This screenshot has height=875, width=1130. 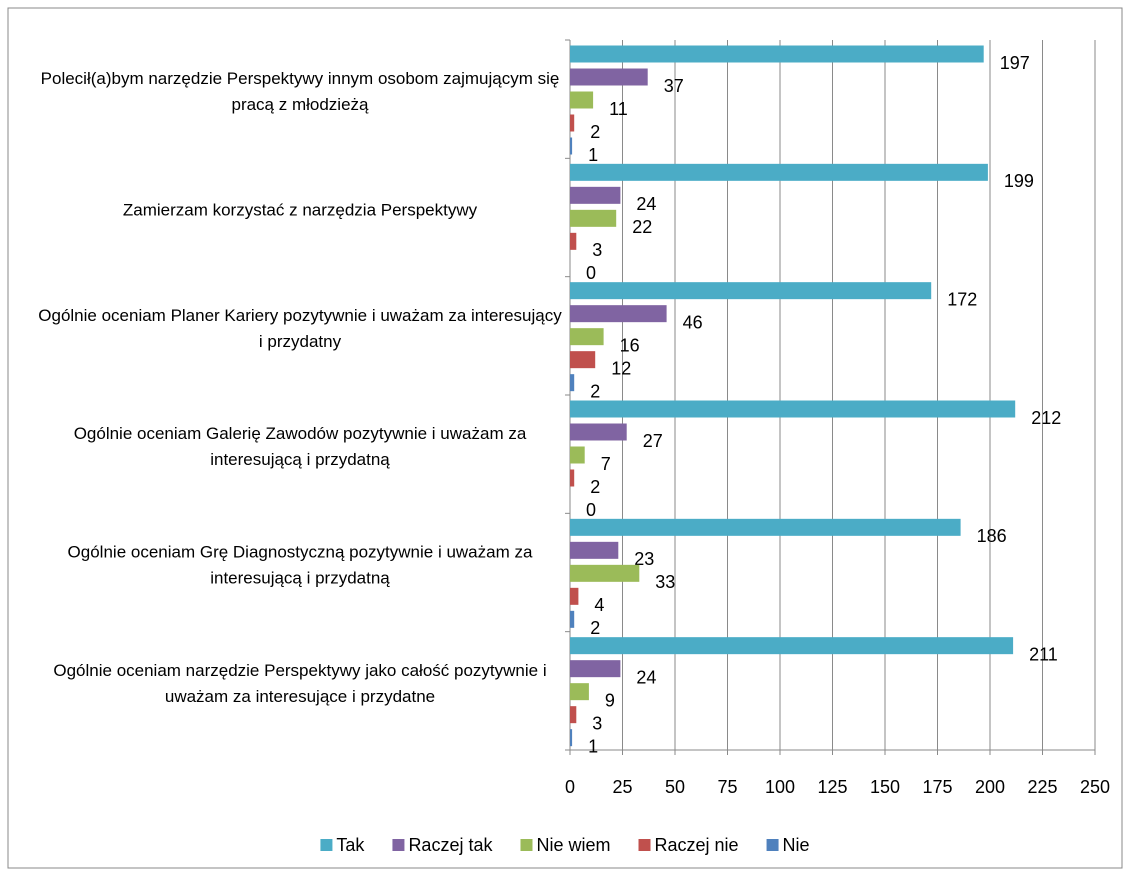 What do you see at coordinates (573, 845) in the screenshot?
I see `legend-label: Nie wiem` at bounding box center [573, 845].